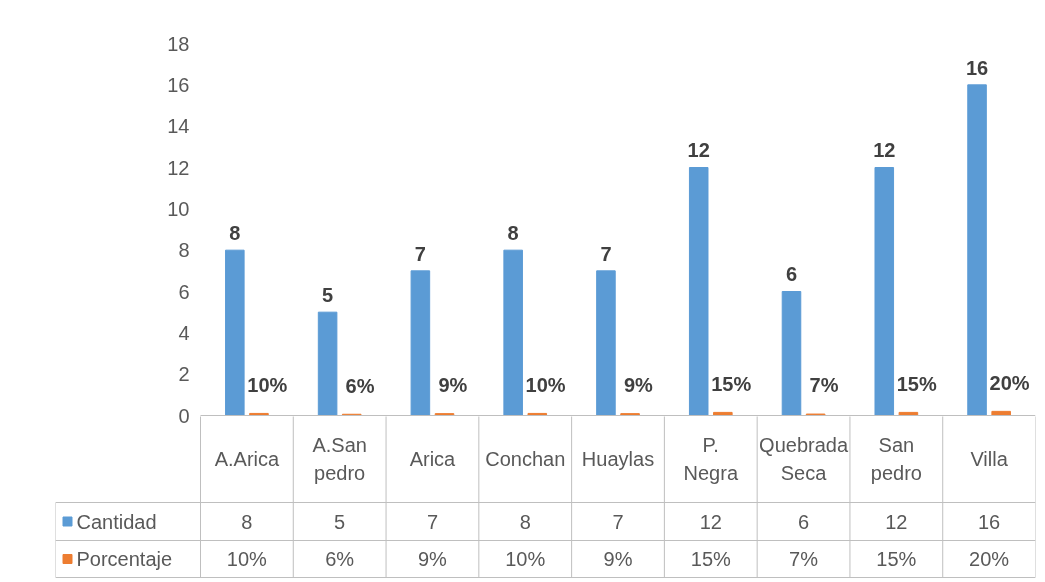  I want to click on data-label: 16, so click(989, 521).